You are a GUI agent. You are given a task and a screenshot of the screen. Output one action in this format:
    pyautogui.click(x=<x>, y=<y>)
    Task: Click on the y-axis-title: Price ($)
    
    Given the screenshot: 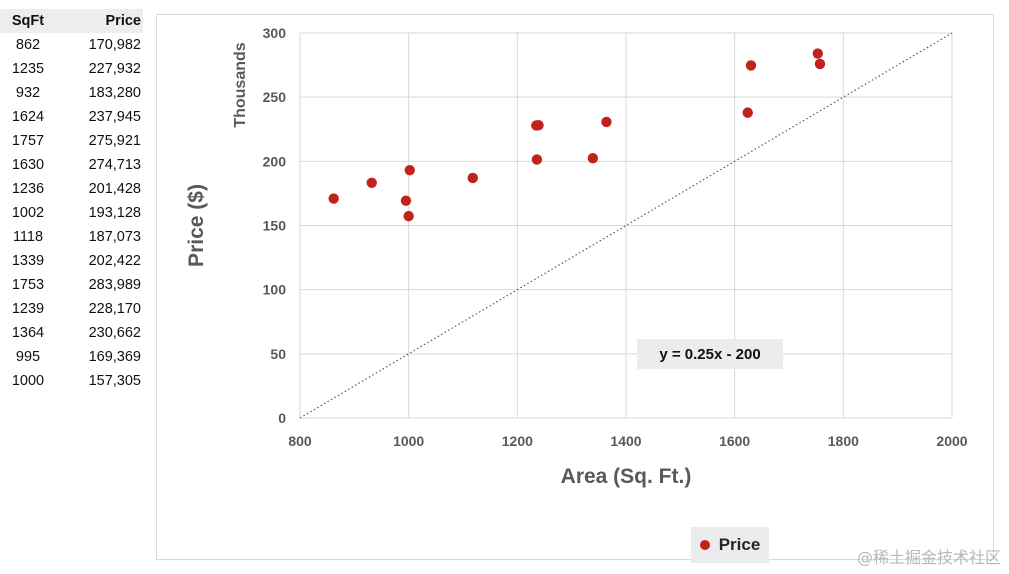 What is the action you would take?
    pyautogui.click(x=196, y=225)
    